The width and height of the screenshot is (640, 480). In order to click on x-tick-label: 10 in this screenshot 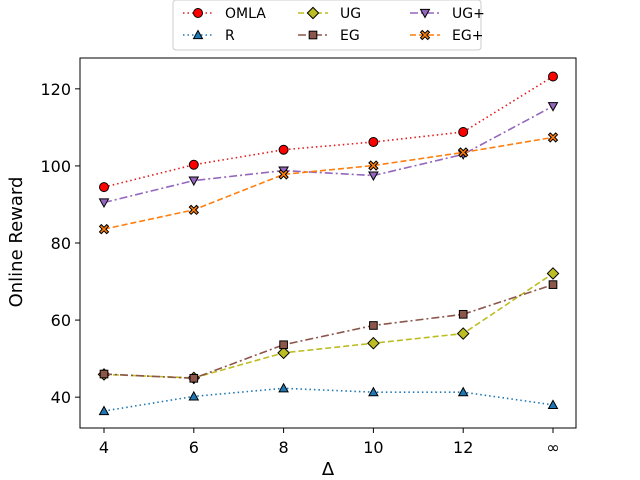, I will do `click(373, 447)`.